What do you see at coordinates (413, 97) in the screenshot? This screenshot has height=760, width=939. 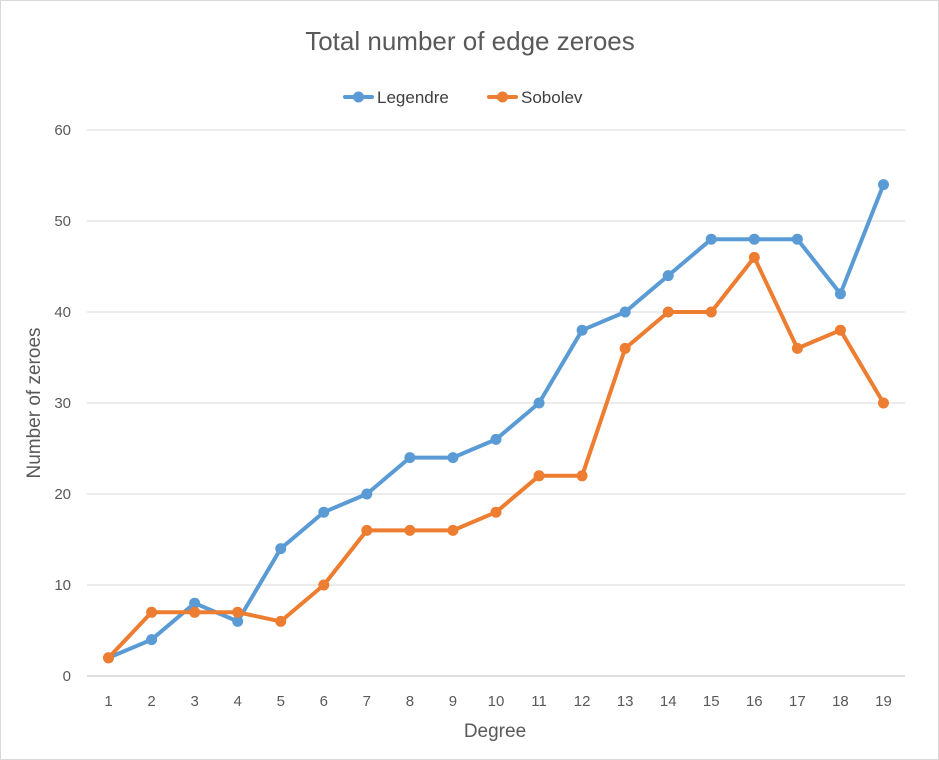 I see `legend-label: Legendre` at bounding box center [413, 97].